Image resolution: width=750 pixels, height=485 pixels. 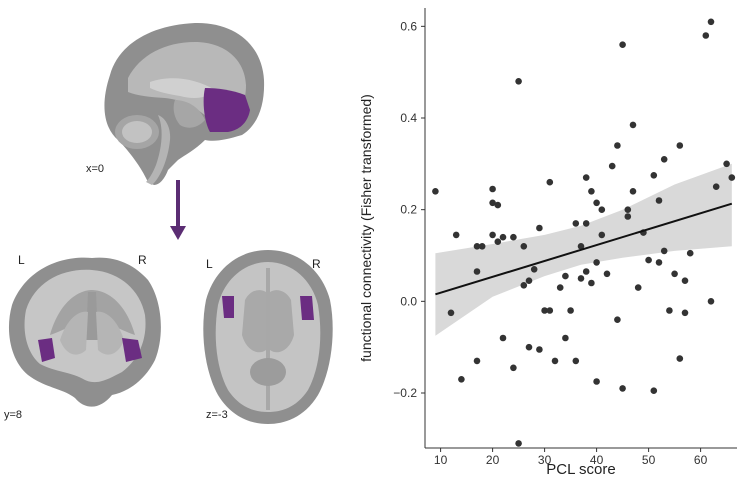 I want to click on regression-line, so click(x=584, y=249).